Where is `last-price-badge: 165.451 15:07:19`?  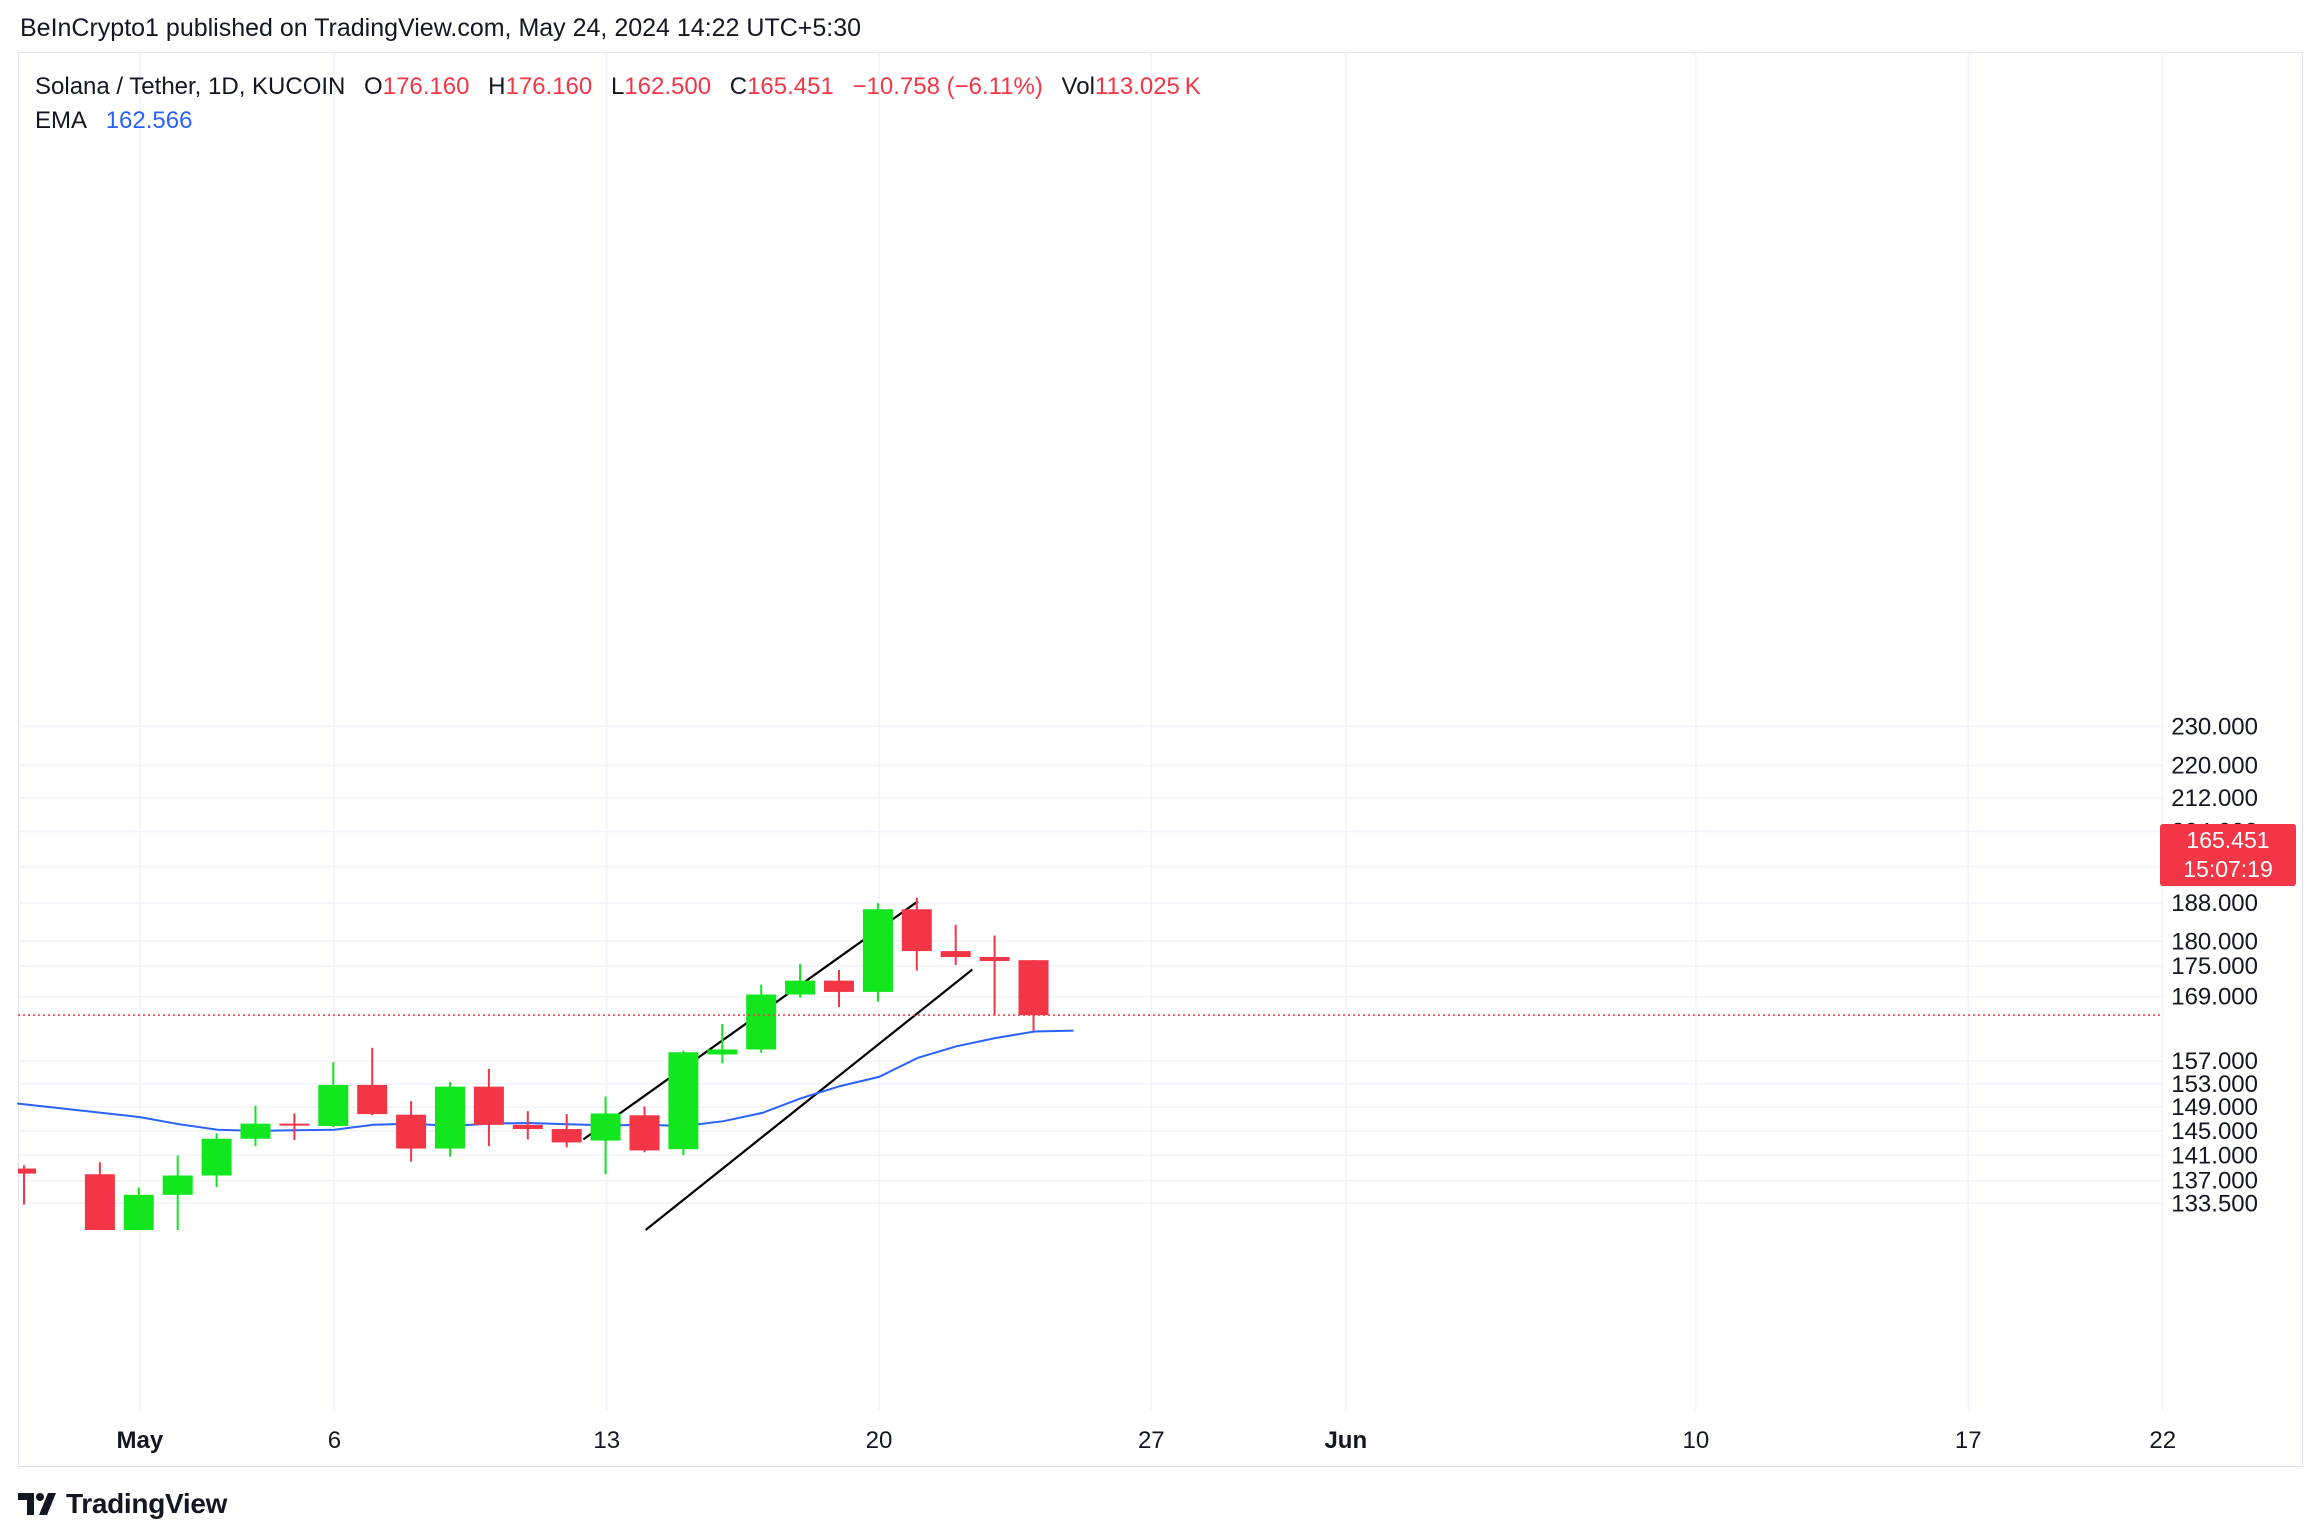 last-price-badge: 165.451 15:07:19 is located at coordinates (2228, 855).